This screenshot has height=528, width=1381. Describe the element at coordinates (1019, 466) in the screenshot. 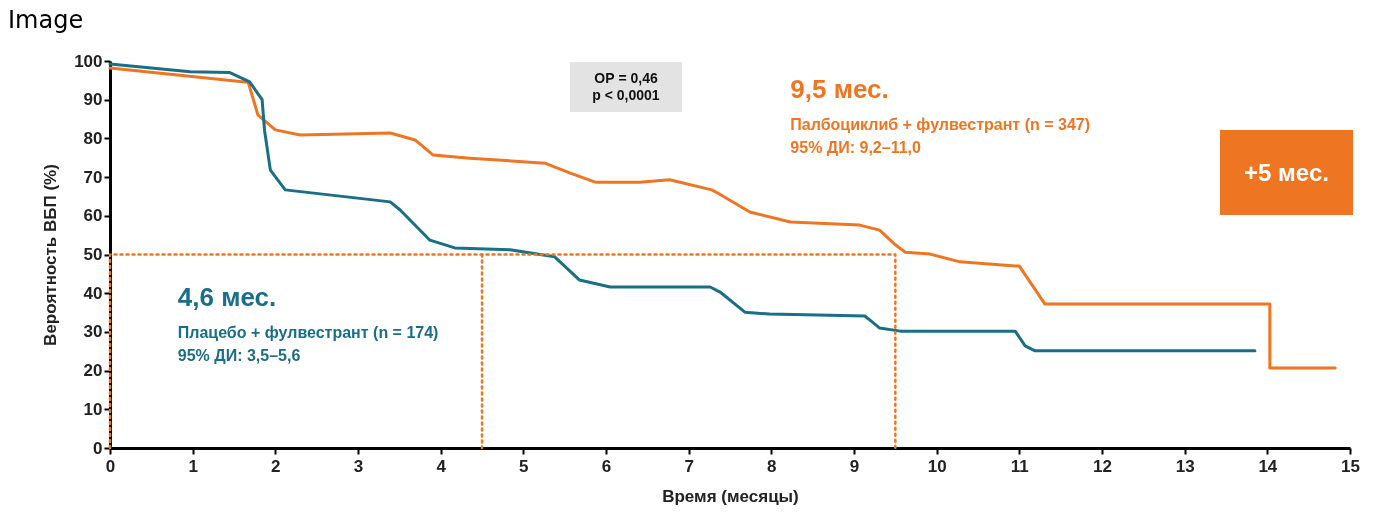

I see `x-tick-label: 11` at that location.